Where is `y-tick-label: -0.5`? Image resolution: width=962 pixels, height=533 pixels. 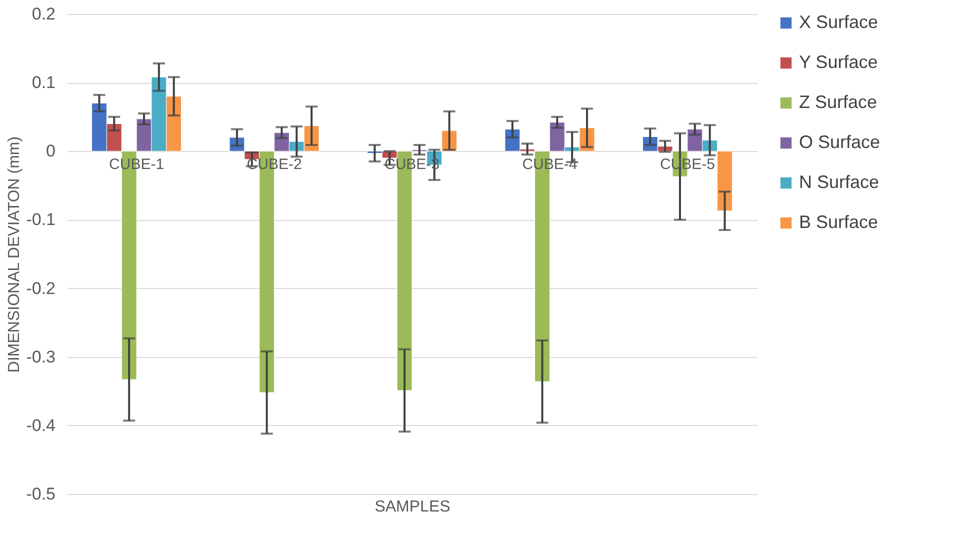 y-tick-label: -0.5 is located at coordinates (41, 494).